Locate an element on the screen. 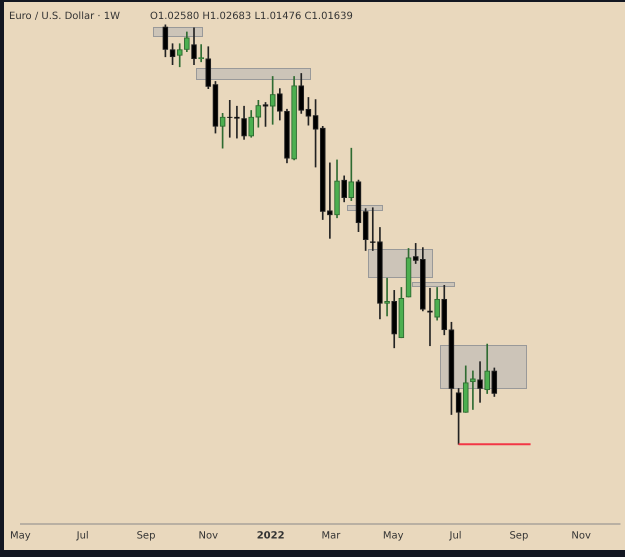 The width and height of the screenshot is (625, 557). x-tick-label: 2022 is located at coordinates (270, 536).